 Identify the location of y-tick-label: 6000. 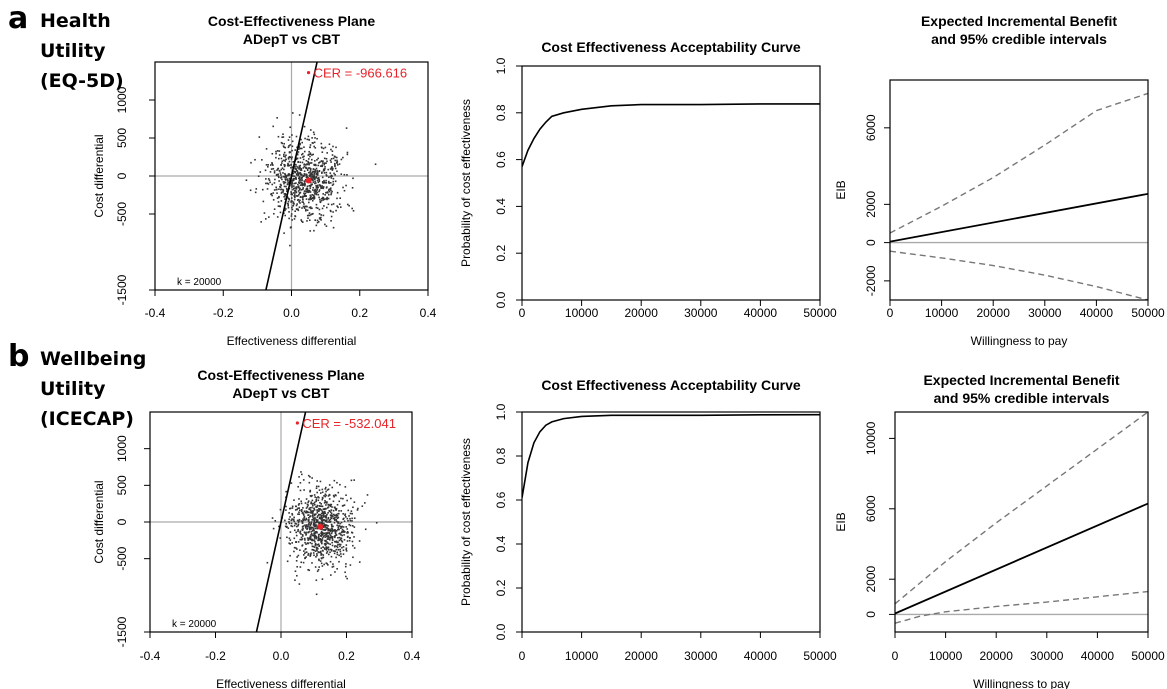
(871, 508).